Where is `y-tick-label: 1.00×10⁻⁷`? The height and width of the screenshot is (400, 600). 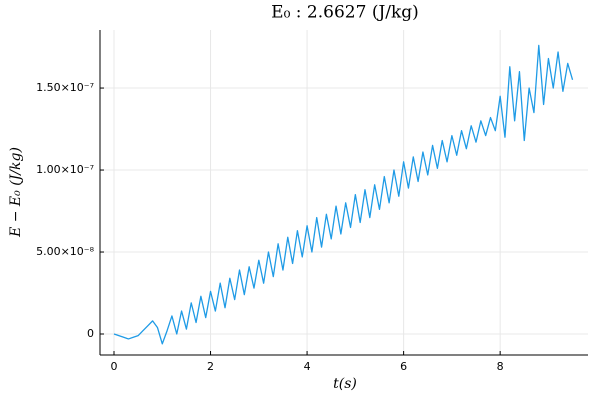
y-tick-label: 1.00×10⁻⁷ is located at coordinates (65, 169).